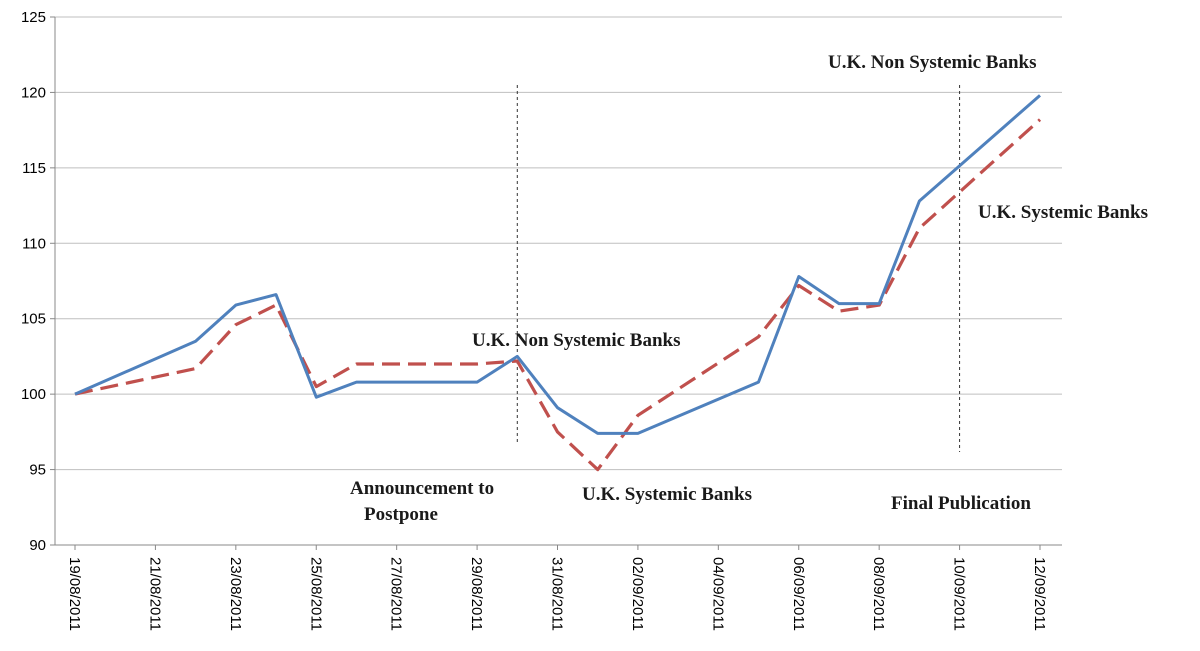 The width and height of the screenshot is (1200, 651). I want to click on event-label-final-publication: Final Publication, so click(961, 503).